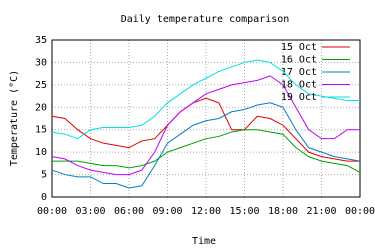 Image resolution: width=375 pixels, height=250 pixels. Describe the element at coordinates (244, 211) in the screenshot. I see `x-tick-label: 15:00` at that location.